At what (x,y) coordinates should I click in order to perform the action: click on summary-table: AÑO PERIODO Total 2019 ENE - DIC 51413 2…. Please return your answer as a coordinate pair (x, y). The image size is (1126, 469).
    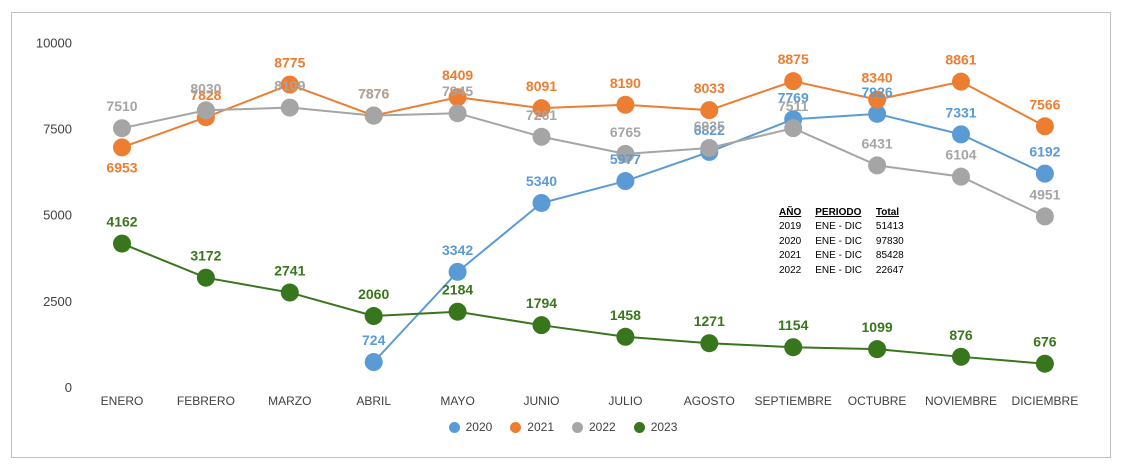
    Looking at the image, I should click on (848, 242).